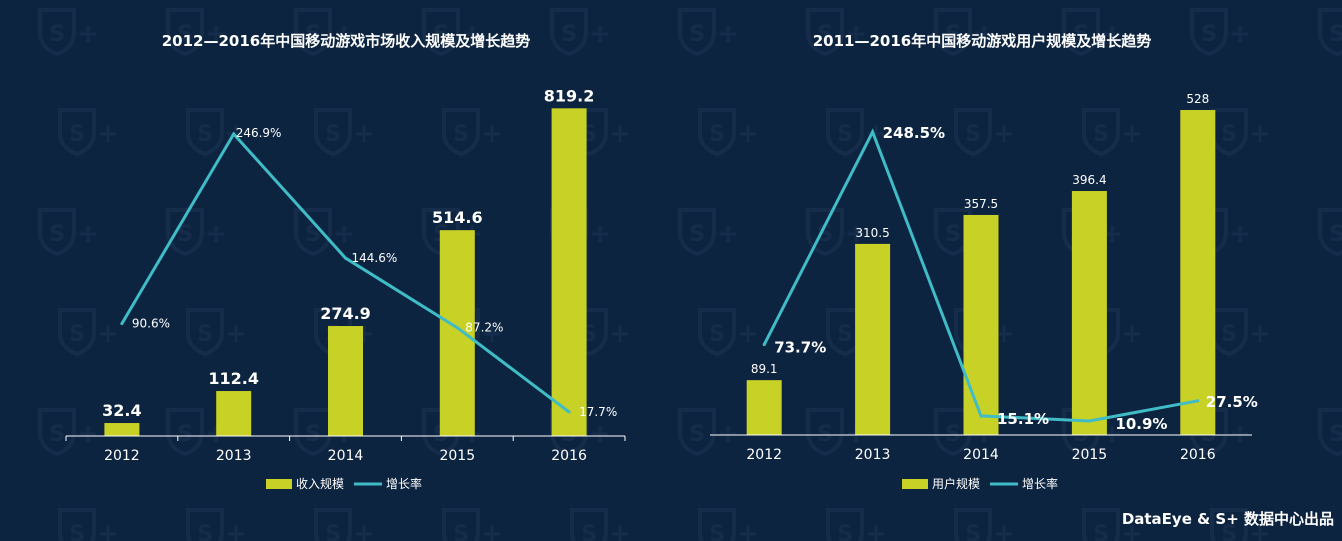 Image resolution: width=1342 pixels, height=541 pixels. What do you see at coordinates (980, 483) in the screenshot?
I see `legend: 用户规模 增长率` at bounding box center [980, 483].